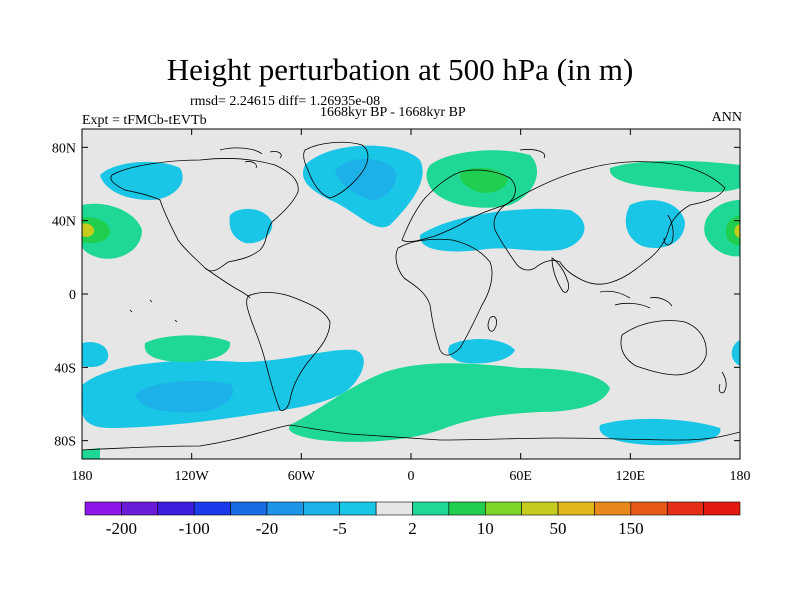 The image size is (800, 600). I want to click on colorbar-label: 2, so click(412, 528).